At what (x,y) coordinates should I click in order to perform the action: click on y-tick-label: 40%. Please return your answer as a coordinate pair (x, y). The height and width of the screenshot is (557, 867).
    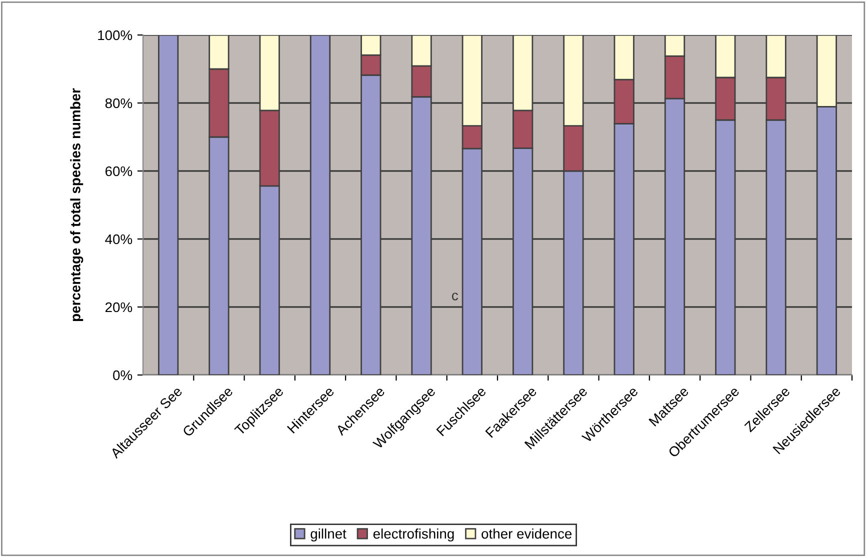
    Looking at the image, I should click on (118, 239).